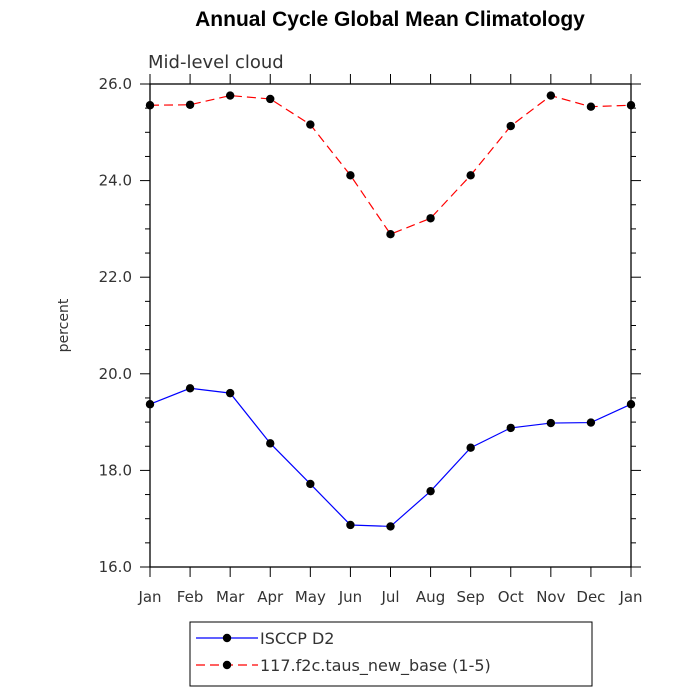 The height and width of the screenshot is (700, 700). I want to click on legend-entry: 117.f2c.taus_new_base (1-5), so click(375, 666).